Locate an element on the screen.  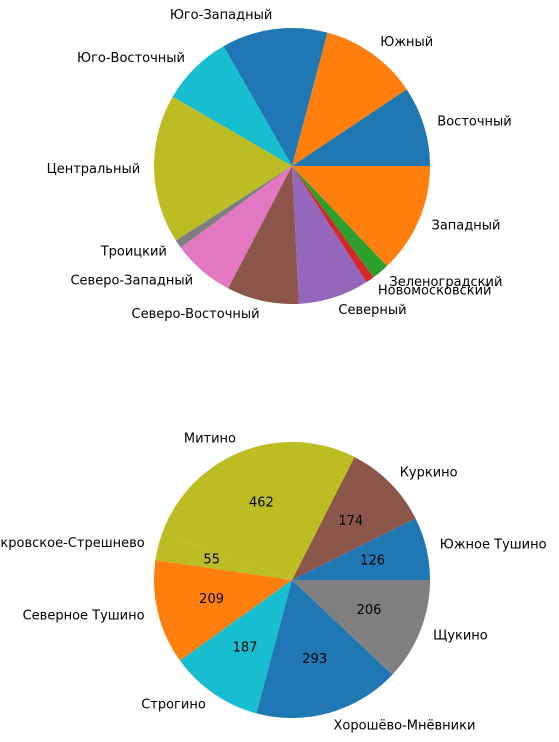
slice-label-южное-тушино: Южное Тушино is located at coordinates (493, 545).